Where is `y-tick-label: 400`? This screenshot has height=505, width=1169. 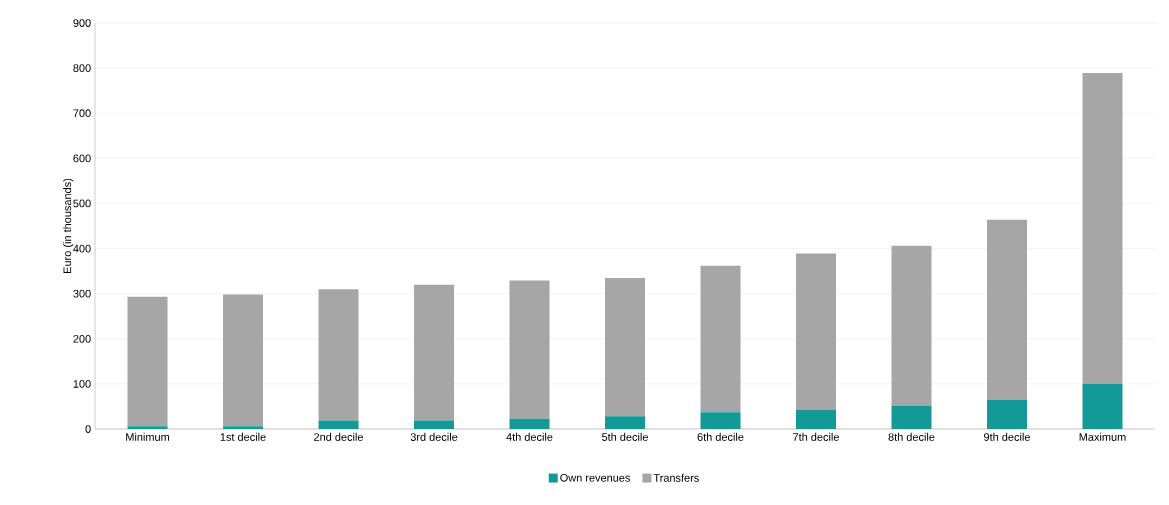
y-tick-label: 400 is located at coordinates (82, 248).